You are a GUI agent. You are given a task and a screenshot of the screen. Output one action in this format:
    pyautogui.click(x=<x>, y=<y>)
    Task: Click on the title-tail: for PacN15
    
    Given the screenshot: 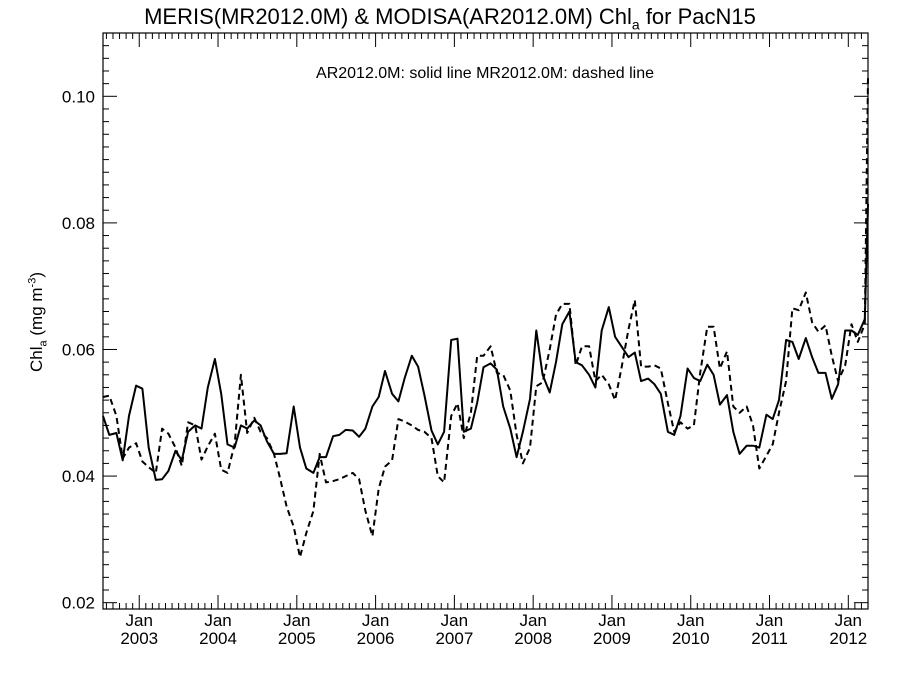 What is the action you would take?
    pyautogui.click(x=697, y=16)
    